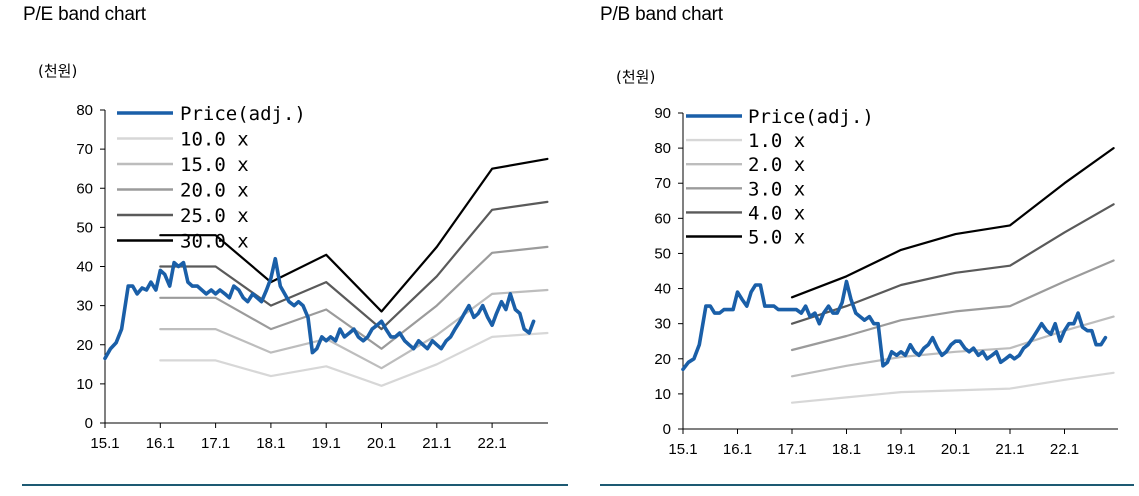 This screenshot has height=496, width=1139. Describe the element at coordinates (84, 227) in the screenshot. I see `pe-y-tick-label: 50` at that location.